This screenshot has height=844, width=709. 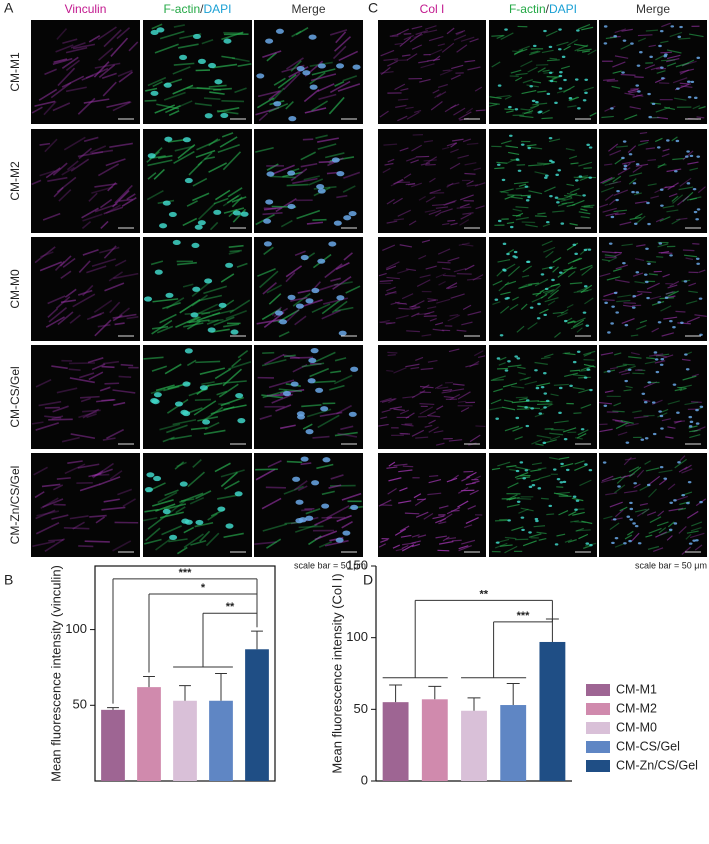 I want to click on panel-label: A, so click(x=9, y=8).